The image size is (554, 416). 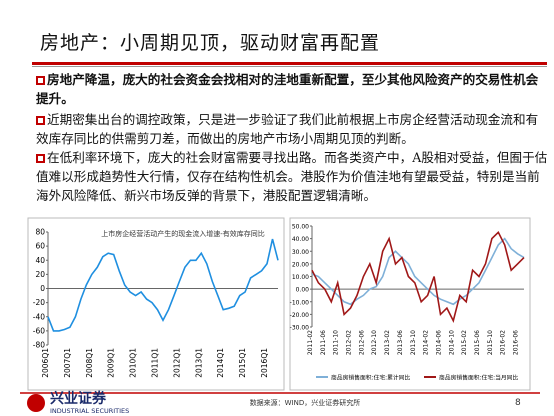 What do you see at coordinates (518, 403) in the screenshot?
I see `page-number: 8` at bounding box center [518, 403].